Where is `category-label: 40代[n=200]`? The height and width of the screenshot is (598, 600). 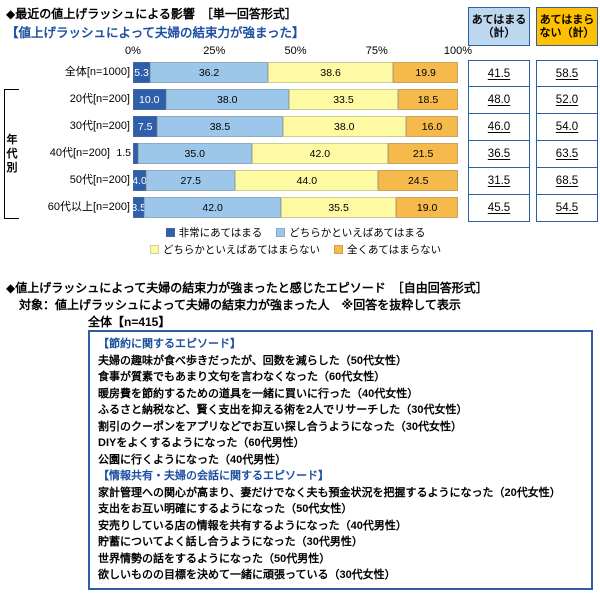
category-label: 40代[n=200] is located at coordinates (79, 153).